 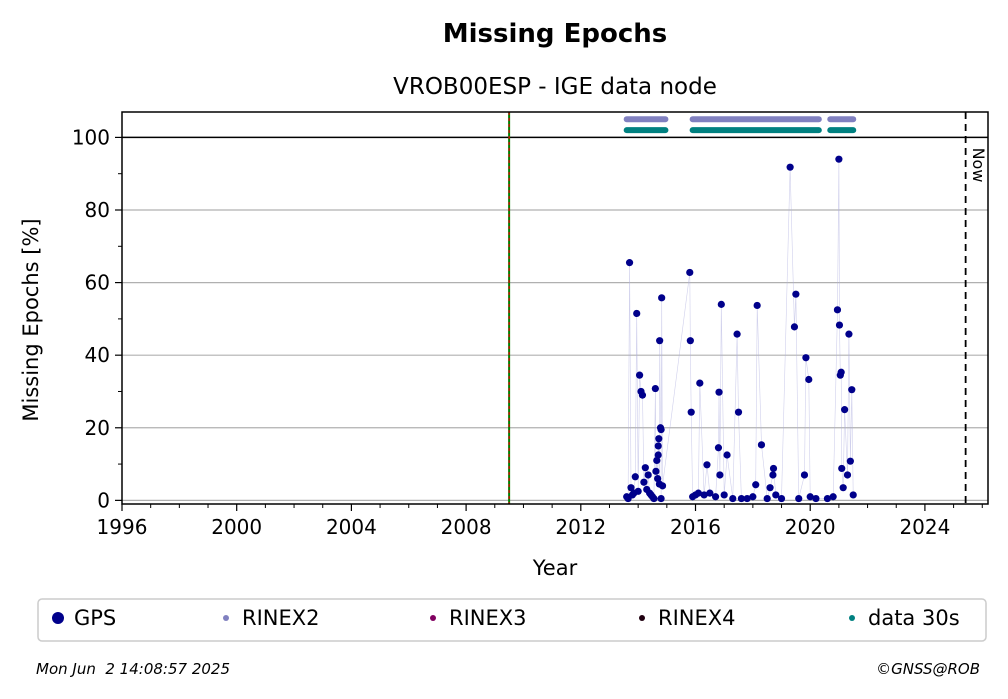 I want to click on y-axis-label: Missing Epochs [%], so click(x=31, y=319).